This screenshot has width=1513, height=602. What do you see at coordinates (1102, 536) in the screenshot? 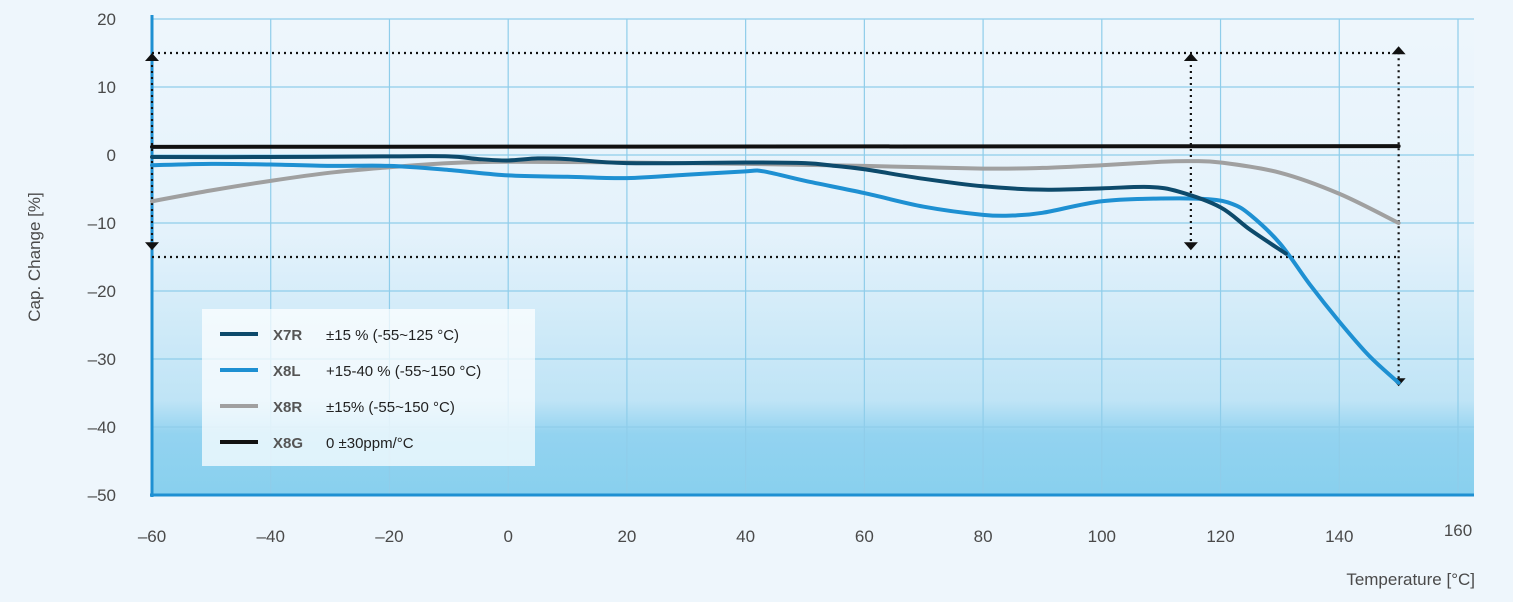
I see `x-tick-label-8: 100` at bounding box center [1102, 536].